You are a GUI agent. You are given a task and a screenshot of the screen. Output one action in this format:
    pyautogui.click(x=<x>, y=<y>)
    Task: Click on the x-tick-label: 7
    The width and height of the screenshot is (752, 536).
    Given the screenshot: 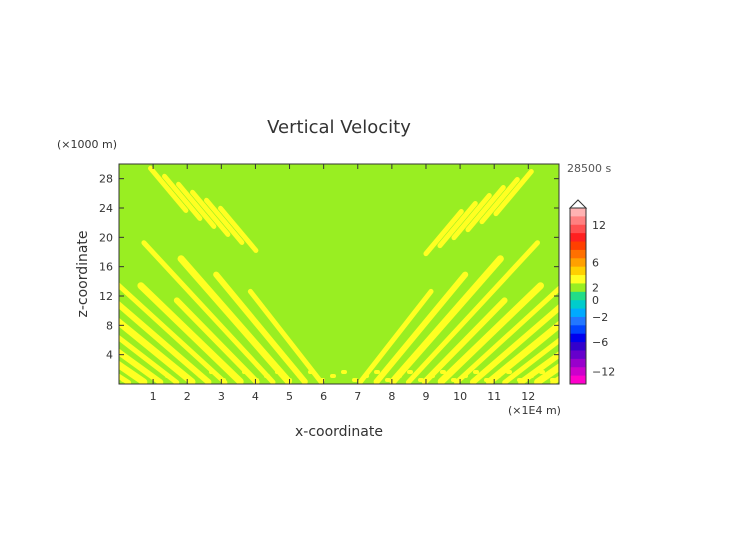 What is the action you would take?
    pyautogui.click(x=357, y=396)
    